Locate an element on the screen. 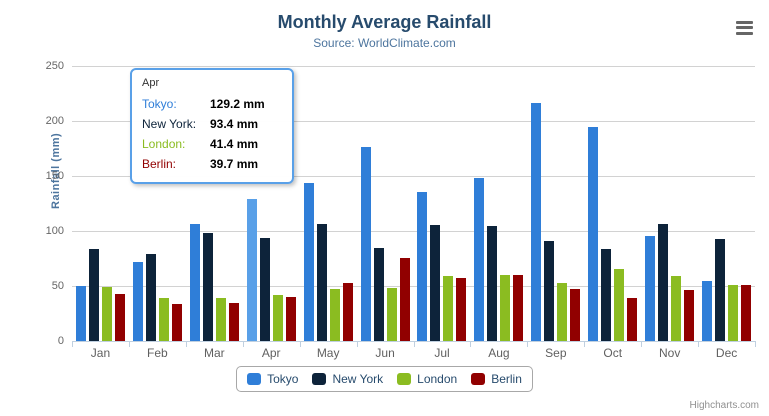  bar-new-york-aug is located at coordinates (492, 283).